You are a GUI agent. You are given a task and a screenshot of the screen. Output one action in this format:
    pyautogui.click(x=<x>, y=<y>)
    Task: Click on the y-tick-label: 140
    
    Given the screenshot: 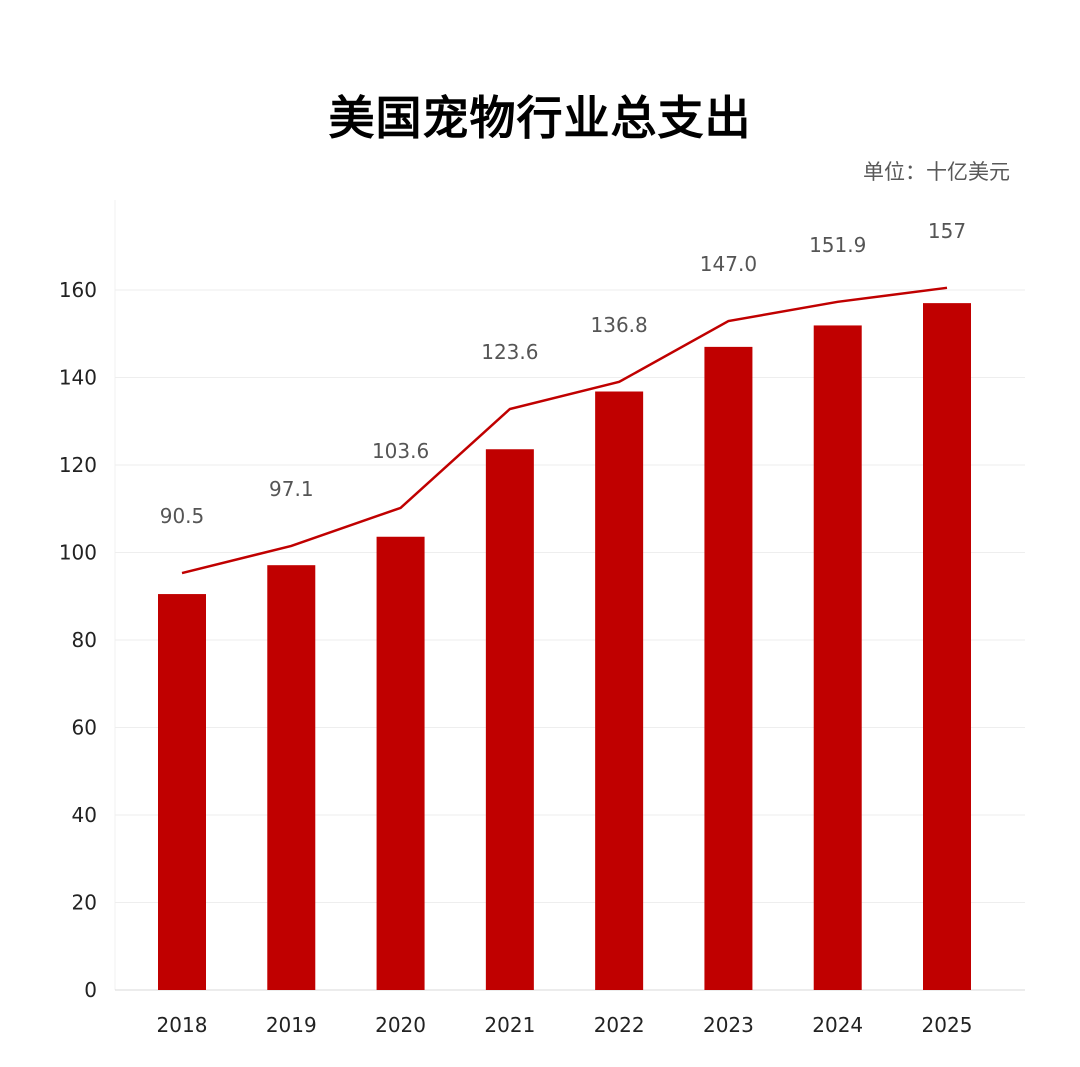 What is the action you would take?
    pyautogui.click(x=78, y=378)
    